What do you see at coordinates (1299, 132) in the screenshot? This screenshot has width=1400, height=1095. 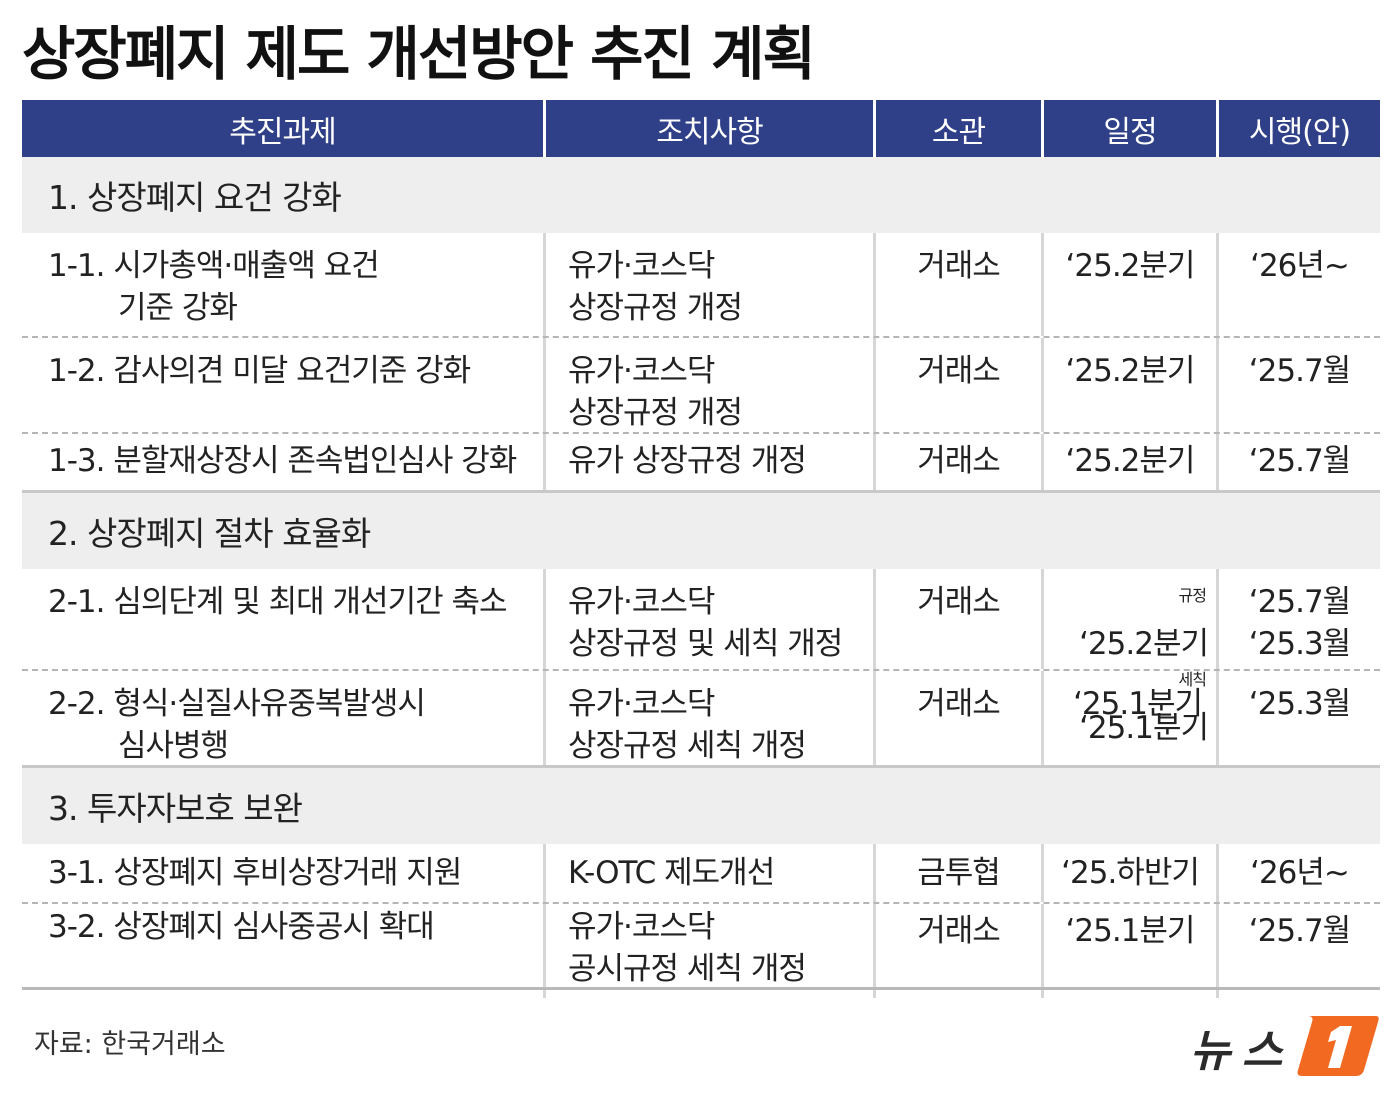 I see `header-implementation: 시행(안)` at bounding box center [1299, 132].